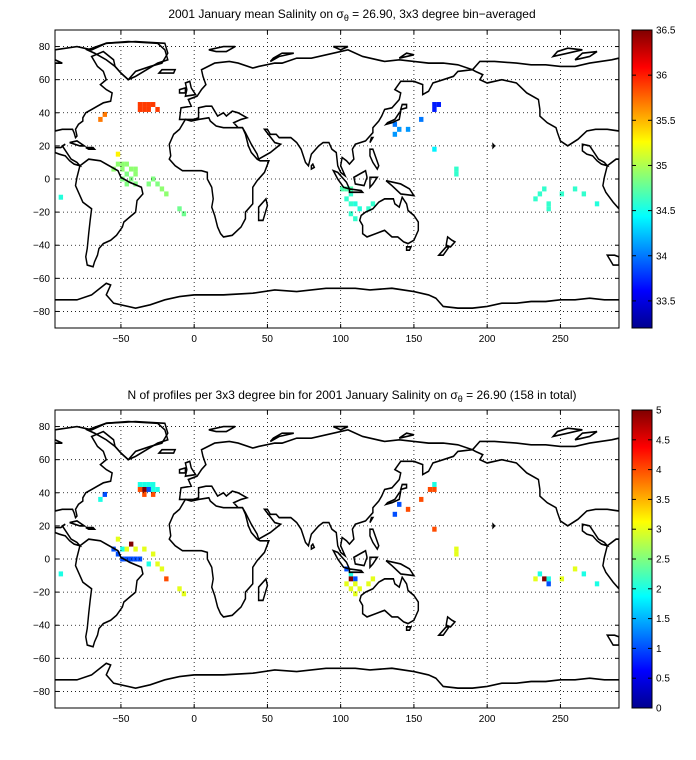 Image resolution: width=696 pixels, height=760 pixels. What do you see at coordinates (662, 256) in the screenshot?
I see `colorbar-tick-label: 34` at bounding box center [662, 256].